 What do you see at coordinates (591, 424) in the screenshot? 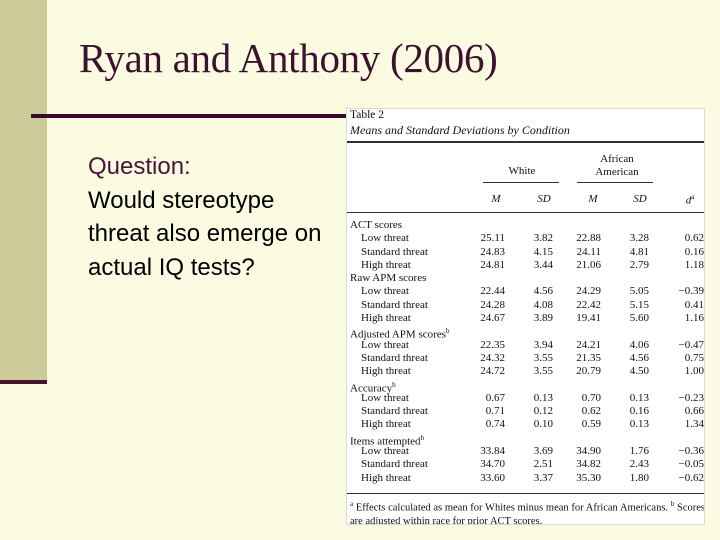
I see `table-cell: 0.59` at bounding box center [591, 424].